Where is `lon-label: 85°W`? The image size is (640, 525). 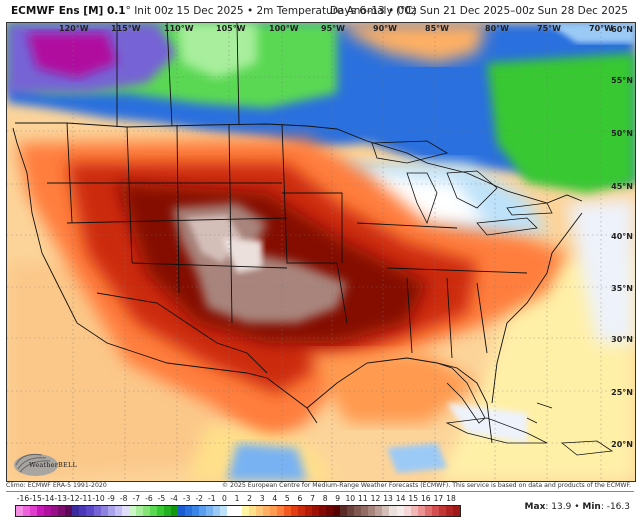 lon-label: 85°W is located at coordinates (437, 28).